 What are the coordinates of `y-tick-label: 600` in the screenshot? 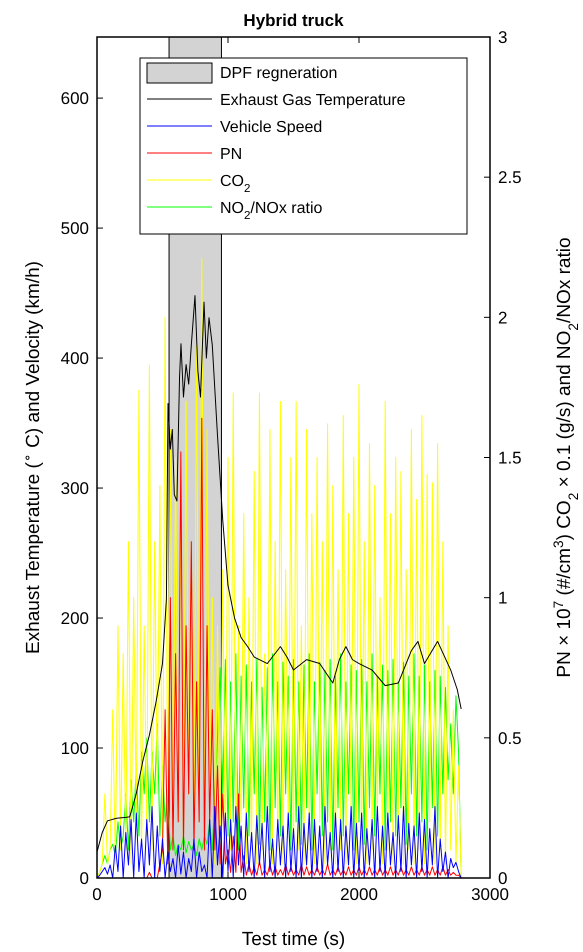 It's located at (74, 98).